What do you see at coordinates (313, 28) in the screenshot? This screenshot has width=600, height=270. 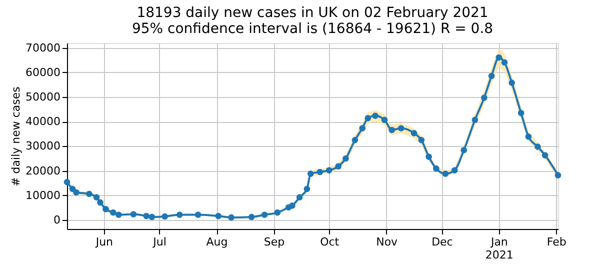 I see `chart-subtitle: 95% confidence interval is (16864 - 19621) R = 0.8` at bounding box center [313, 28].